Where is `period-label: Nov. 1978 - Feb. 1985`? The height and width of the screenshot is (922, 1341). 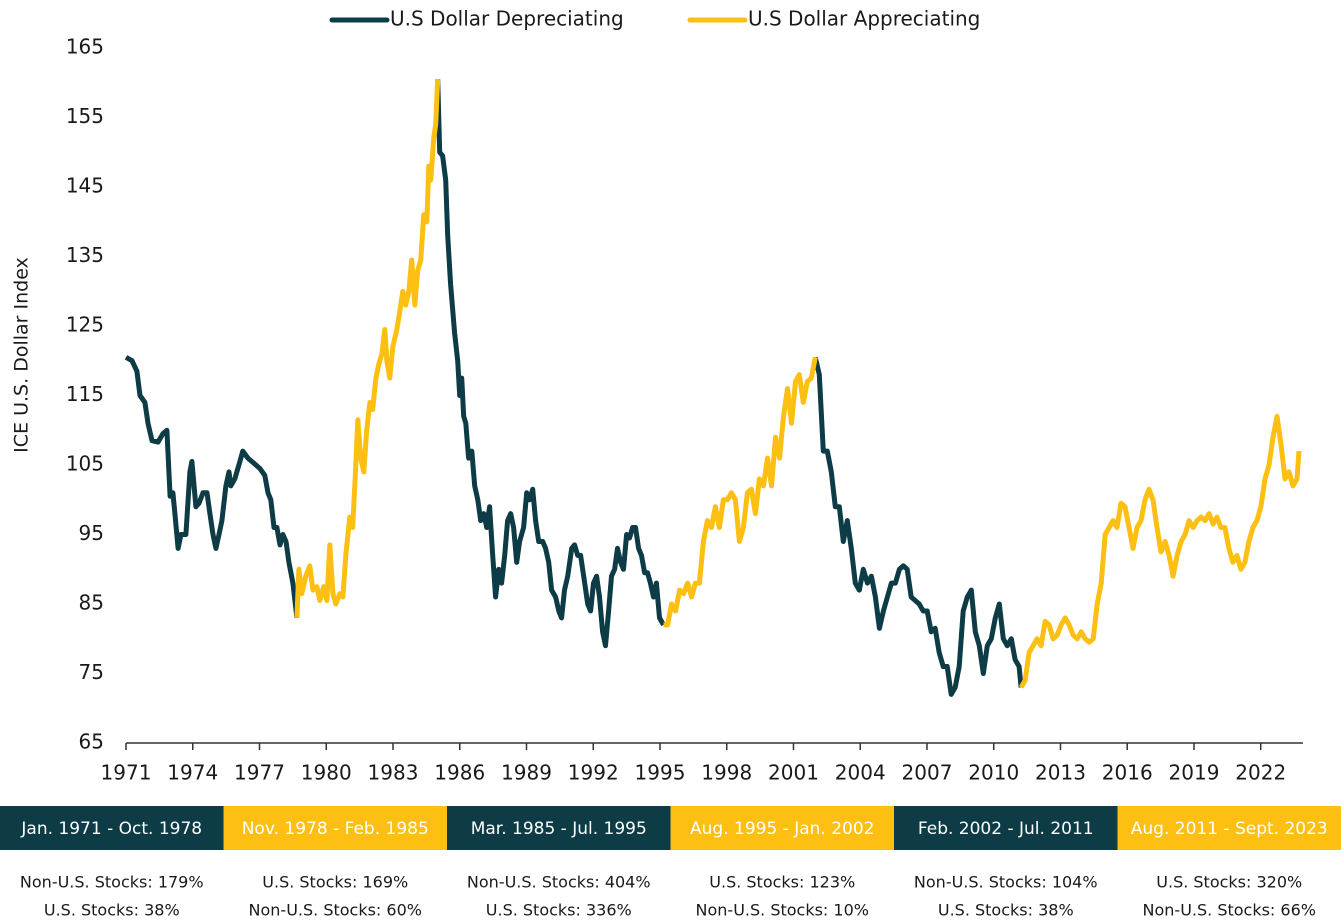
period-label: Nov. 1978 - Feb. 1985 is located at coordinates (335, 829).